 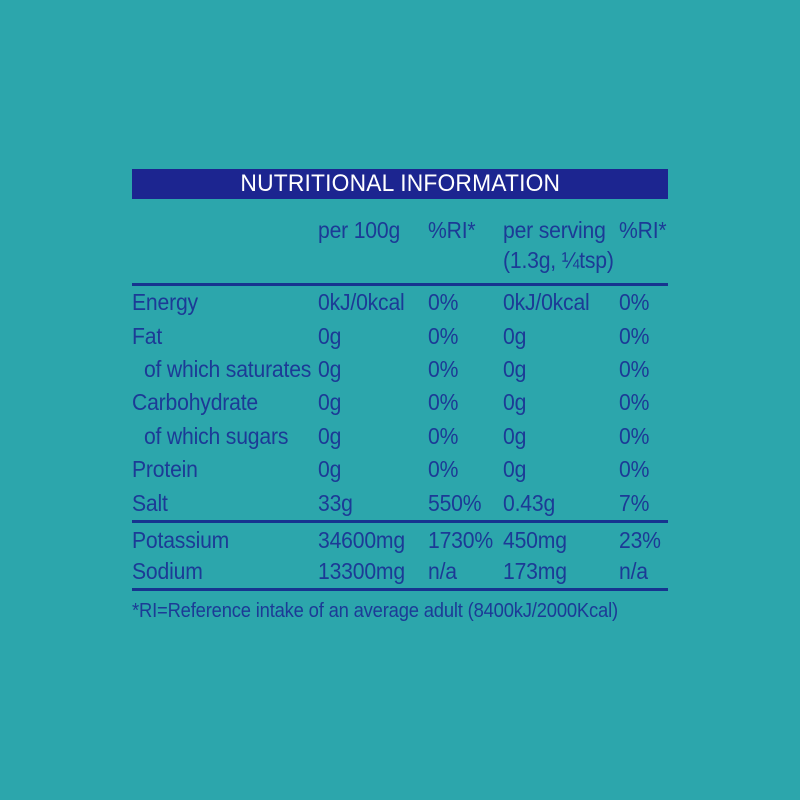 I want to click on table-row-potassium: Potassium 34600mg 1730% 450mg 23%, so click(x=400, y=541).